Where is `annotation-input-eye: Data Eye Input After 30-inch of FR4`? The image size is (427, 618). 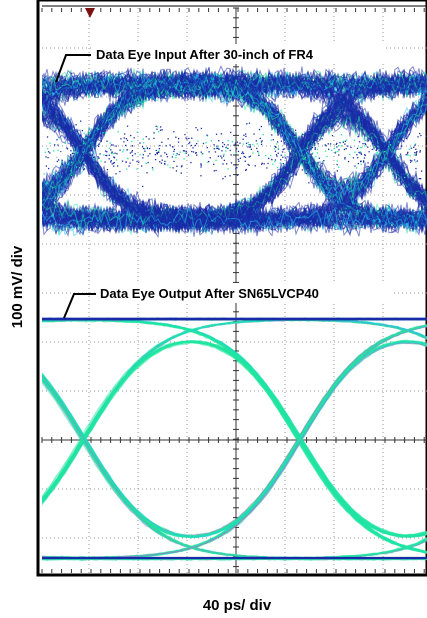 annotation-input-eye: Data Eye Input After 30-inch of FR4 is located at coordinates (219, 63).